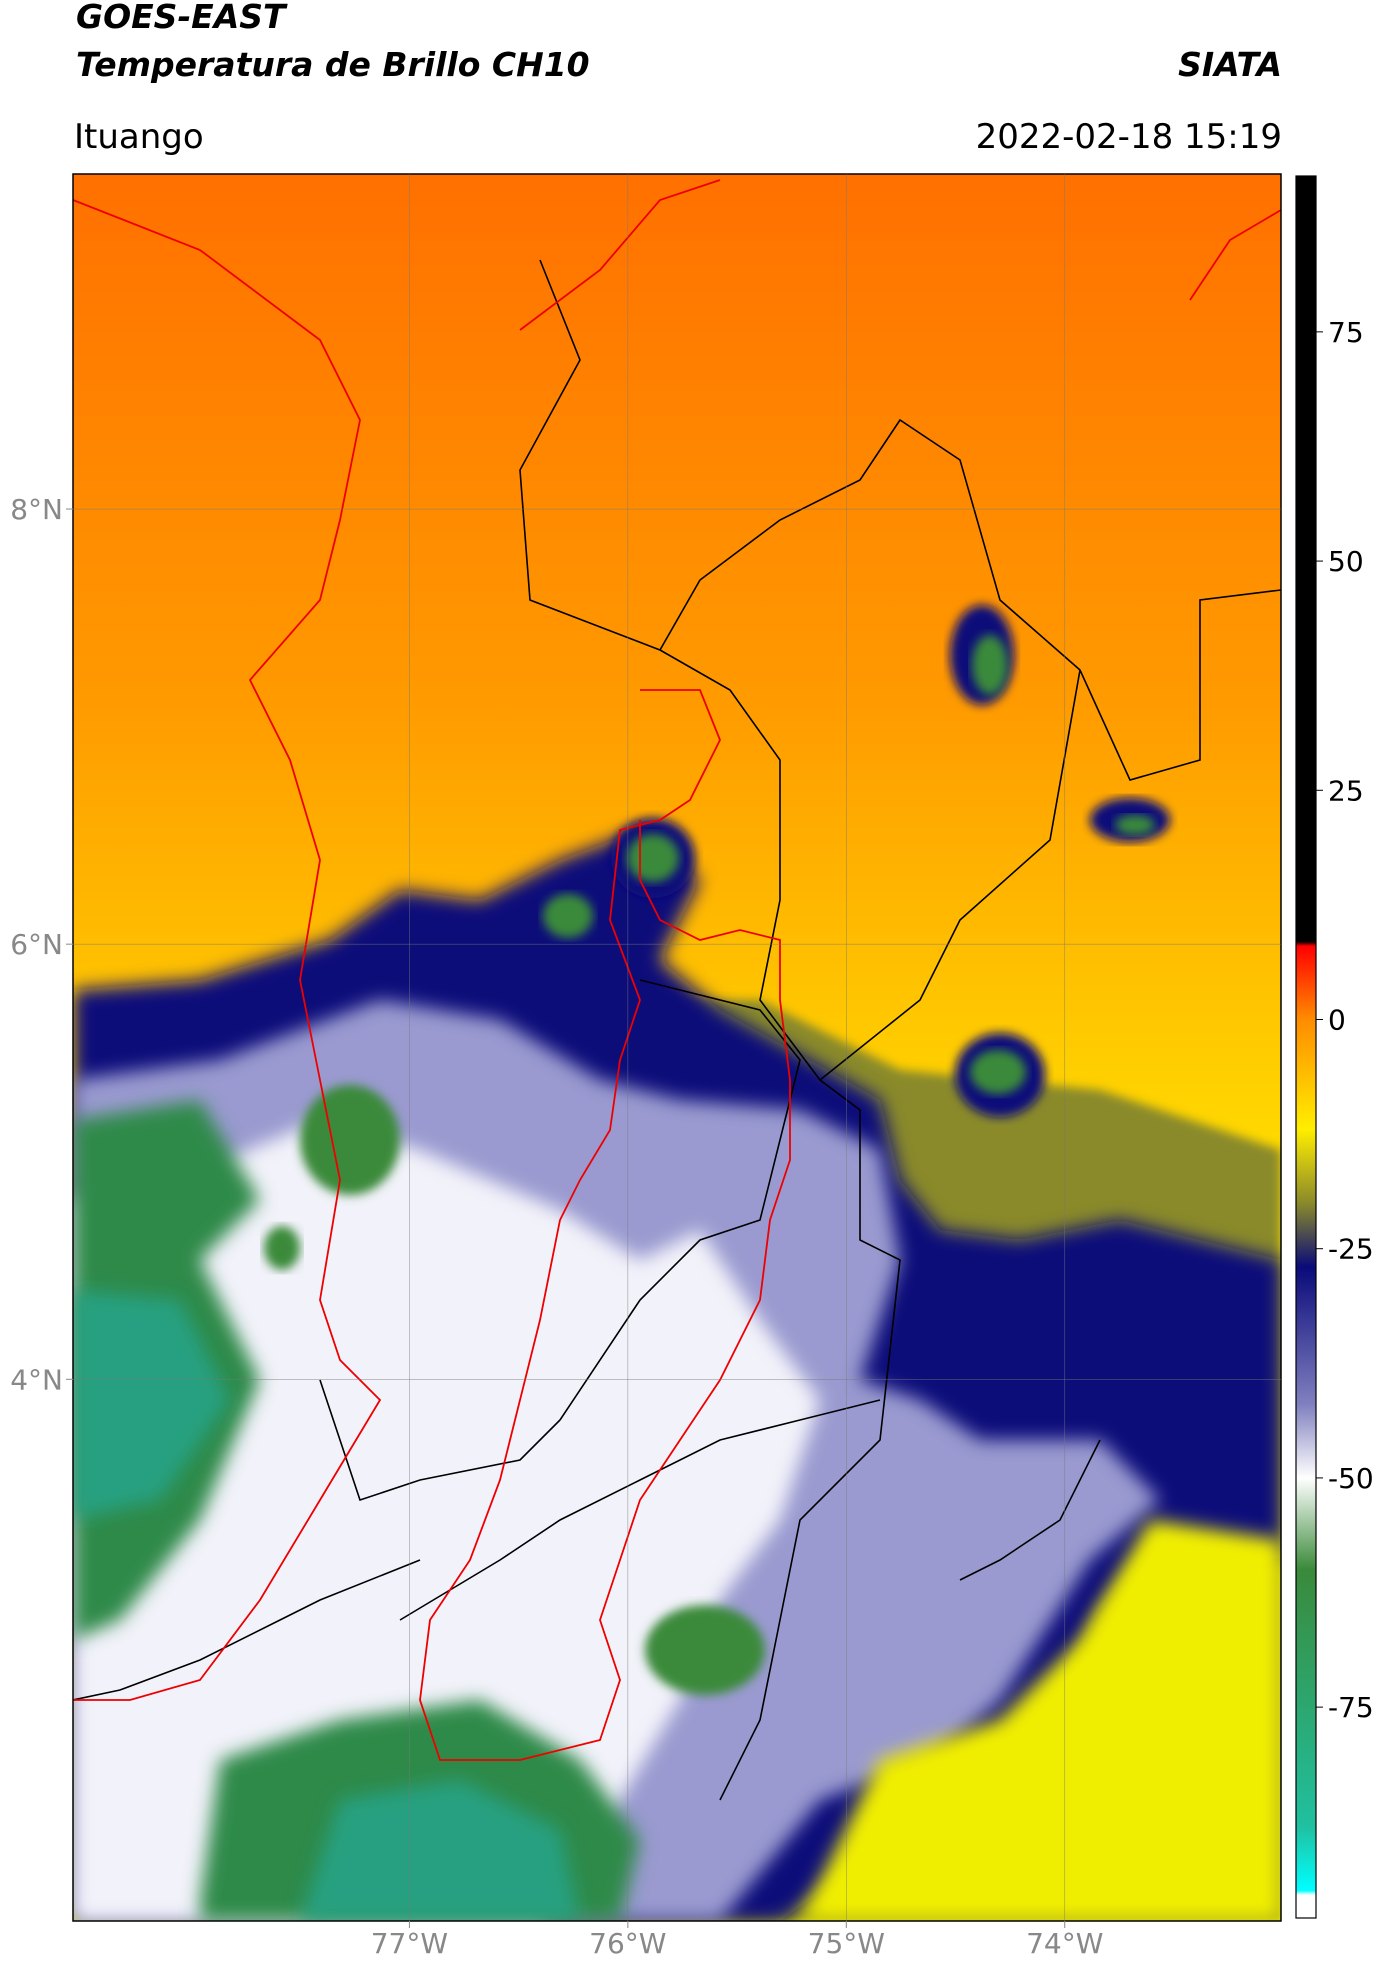 The image size is (1384, 1981). Describe the element at coordinates (36, 509) in the screenshot. I see `y-tick-label: 8°N` at that location.